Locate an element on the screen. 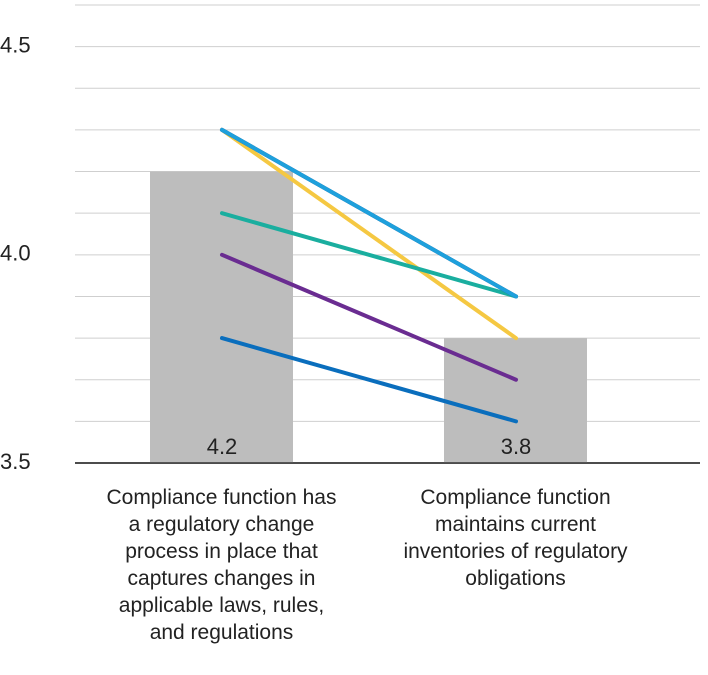 This screenshot has width=708, height=675. bar is located at coordinates (221, 317).